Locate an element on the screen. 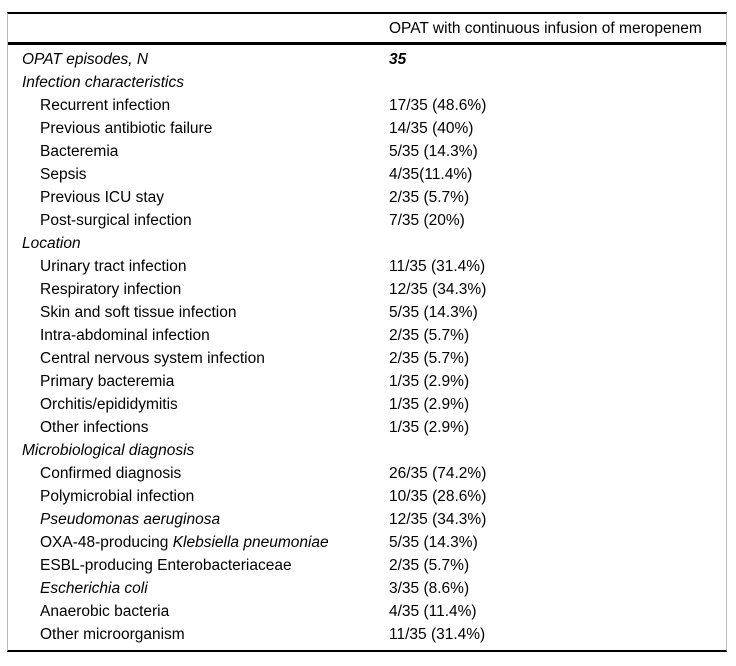 Image resolution: width=736 pixels, height=666 pixels. label-text: Pseudomonas aeruginosa is located at coordinates (130, 519).